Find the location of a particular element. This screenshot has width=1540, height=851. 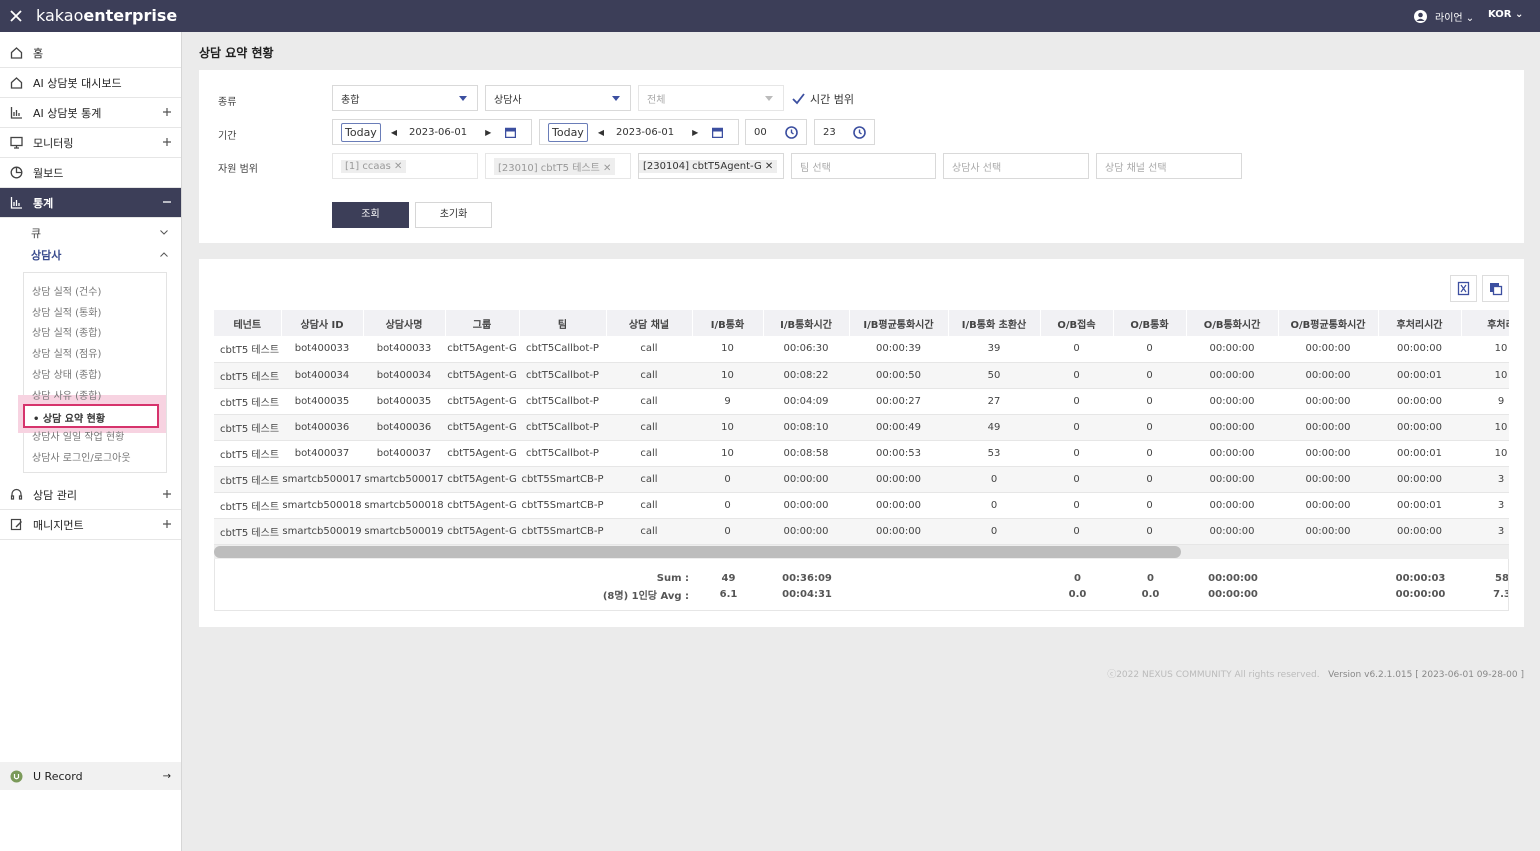

summary-value: 00:00:00 is located at coordinates (1420, 594).